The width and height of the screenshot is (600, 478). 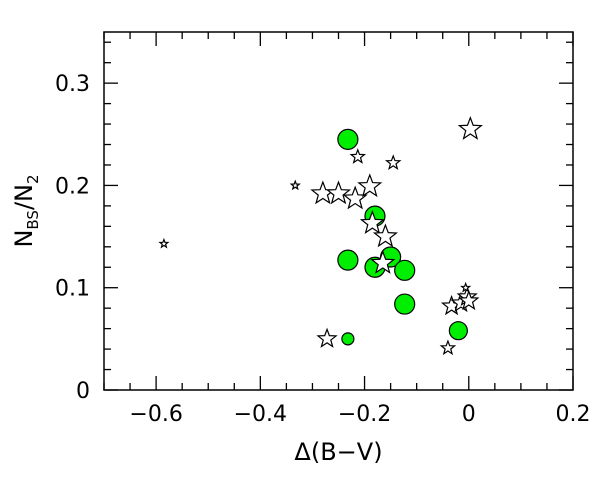 I want to click on y-axis-title: NBS/N2, so click(x=26, y=210).